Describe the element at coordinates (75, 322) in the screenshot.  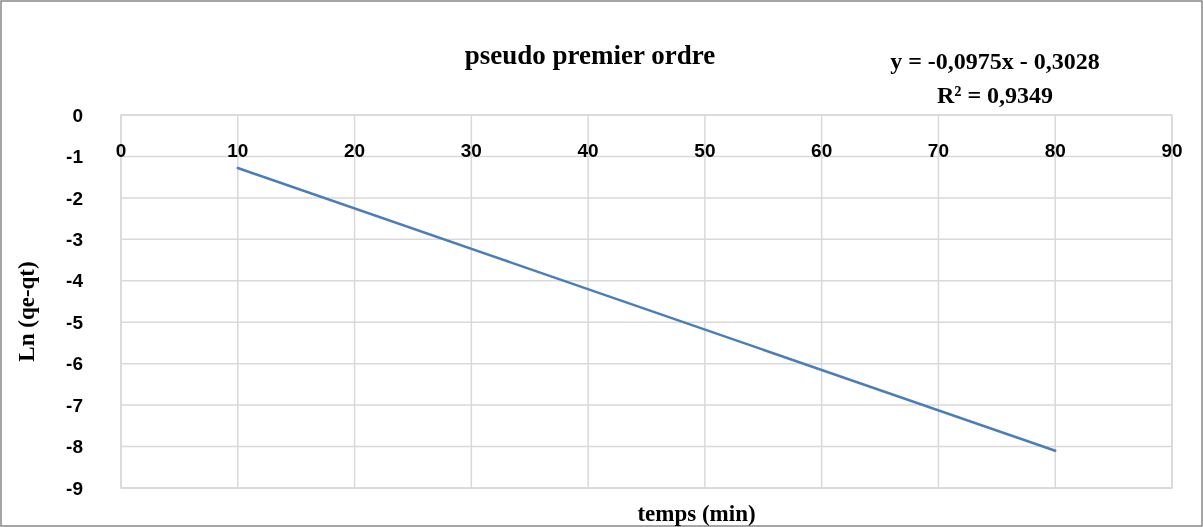
I see `y-tick-label: -5` at that location.